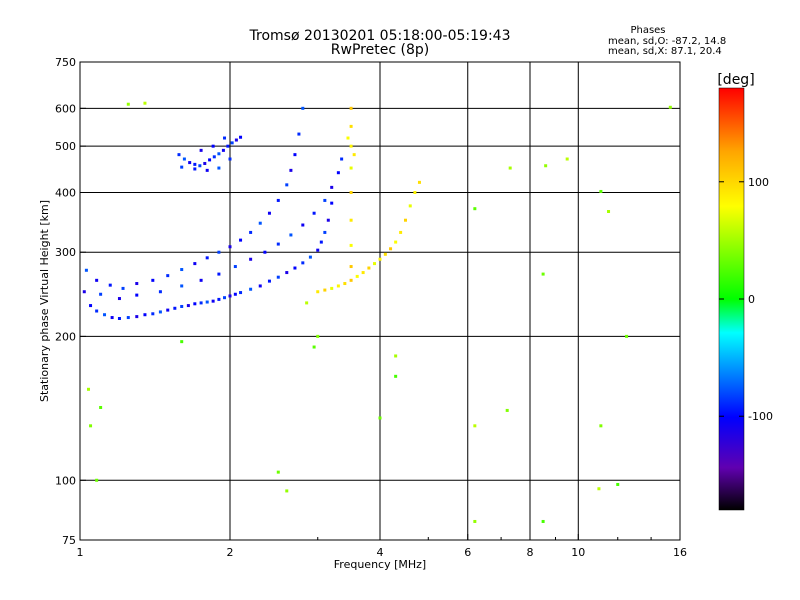  What do you see at coordinates (735, 80) in the screenshot?
I see `colorbar-label: [deg]` at bounding box center [735, 80].